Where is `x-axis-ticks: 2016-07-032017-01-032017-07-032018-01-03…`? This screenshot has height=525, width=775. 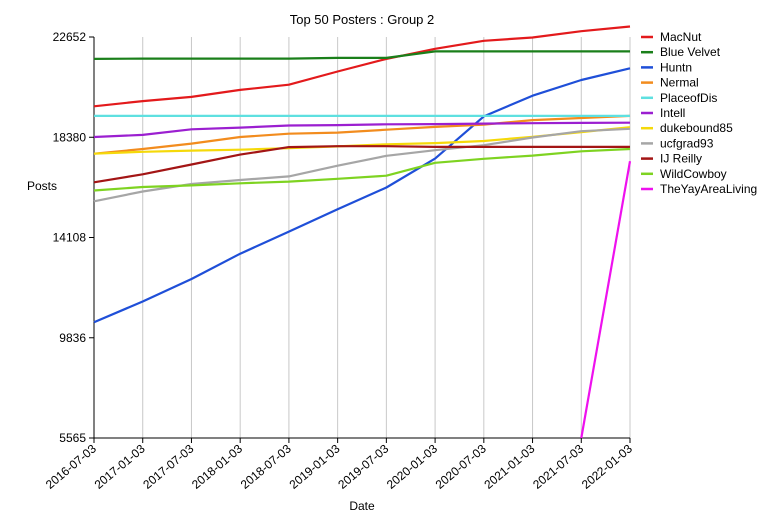
x-axis-ticks: 2016-07-032017-01-032017-07-032018-01-03… is located at coordinates (339, 465).